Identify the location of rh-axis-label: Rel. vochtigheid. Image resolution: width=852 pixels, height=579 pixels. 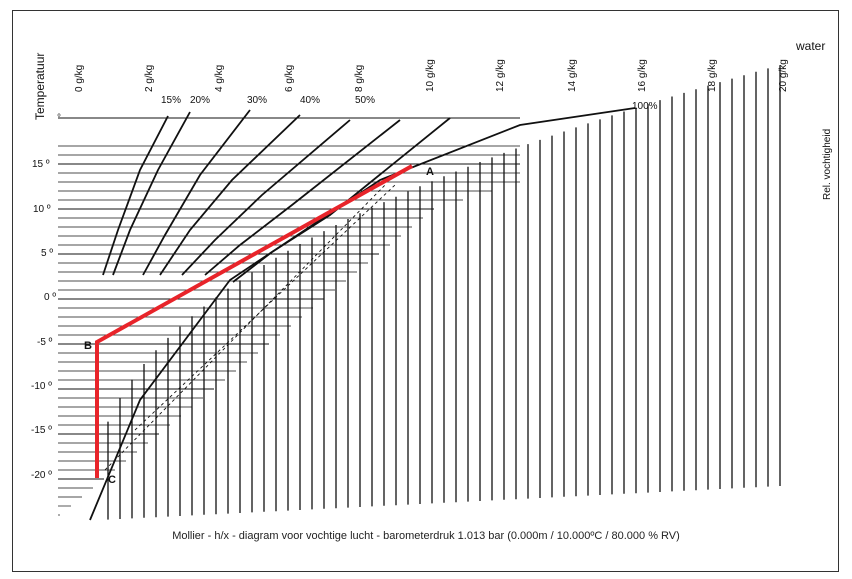
(827, 164).